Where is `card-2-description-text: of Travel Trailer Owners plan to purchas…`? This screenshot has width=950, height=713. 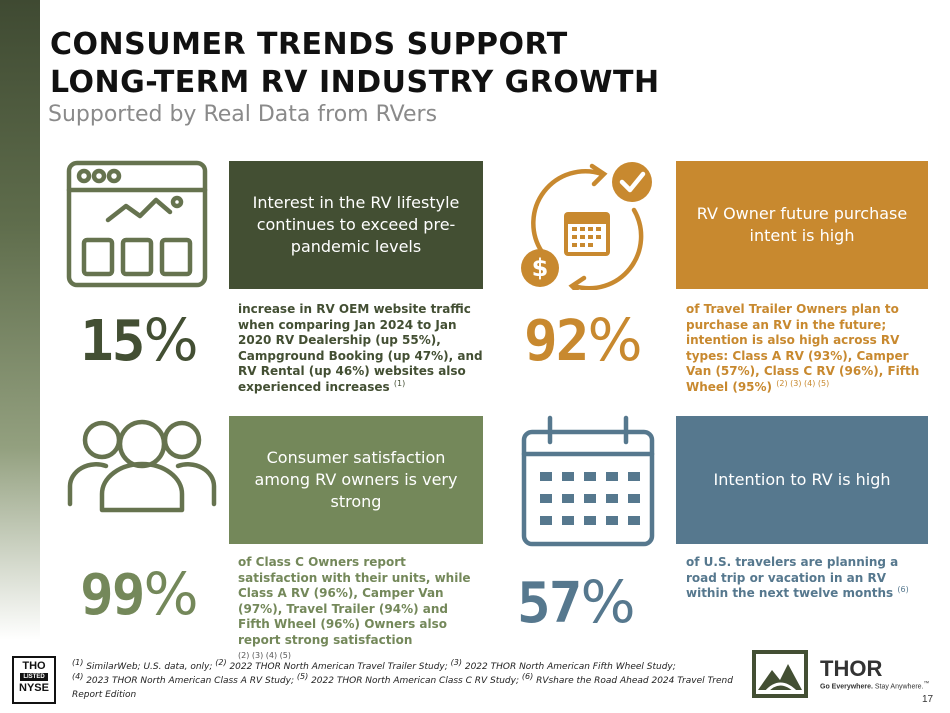
card-2-description-text: of Travel Trailer Owners plan to purchas… is located at coordinates (803, 348).